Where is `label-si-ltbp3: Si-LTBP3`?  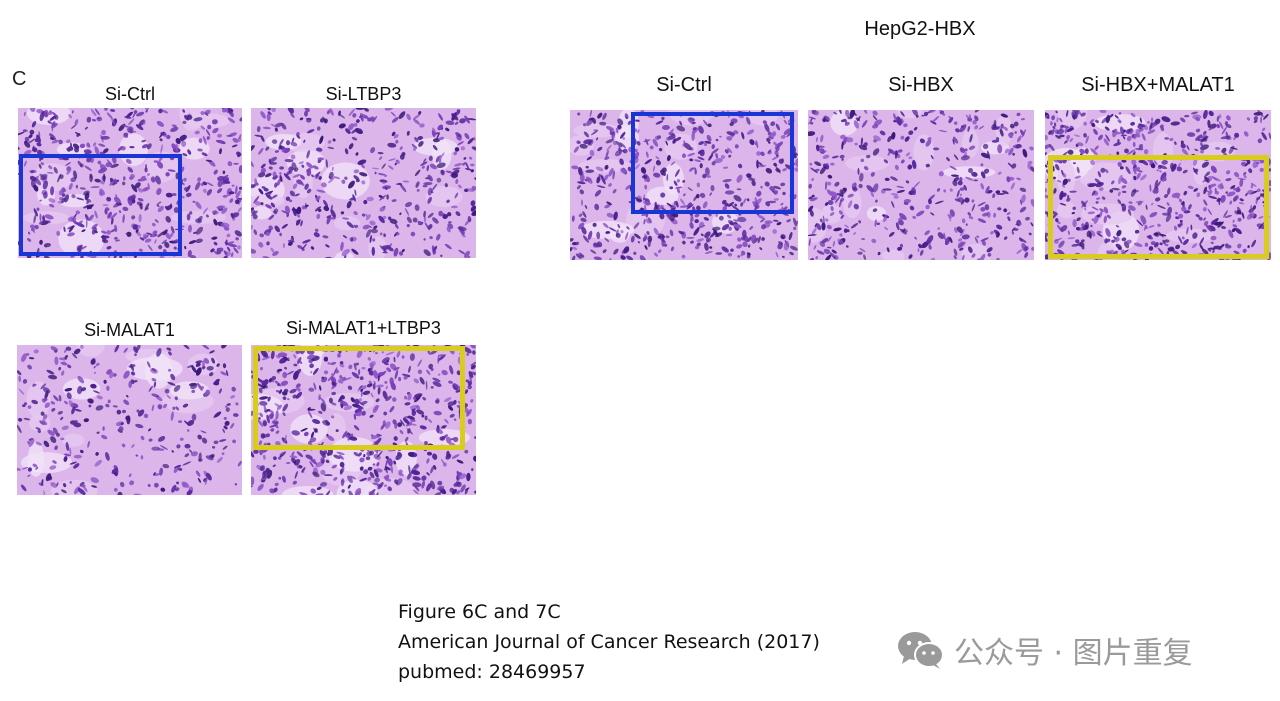
label-si-ltbp3: Si-LTBP3 is located at coordinates (363, 94).